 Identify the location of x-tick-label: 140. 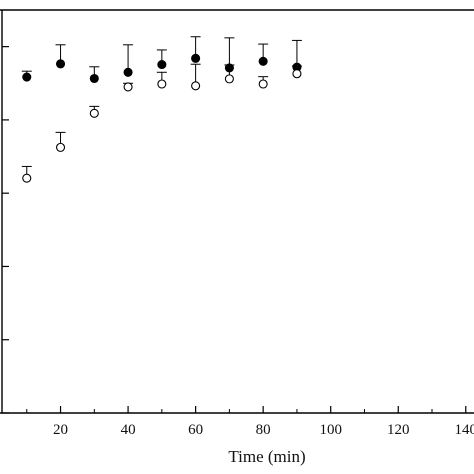
(464, 430).